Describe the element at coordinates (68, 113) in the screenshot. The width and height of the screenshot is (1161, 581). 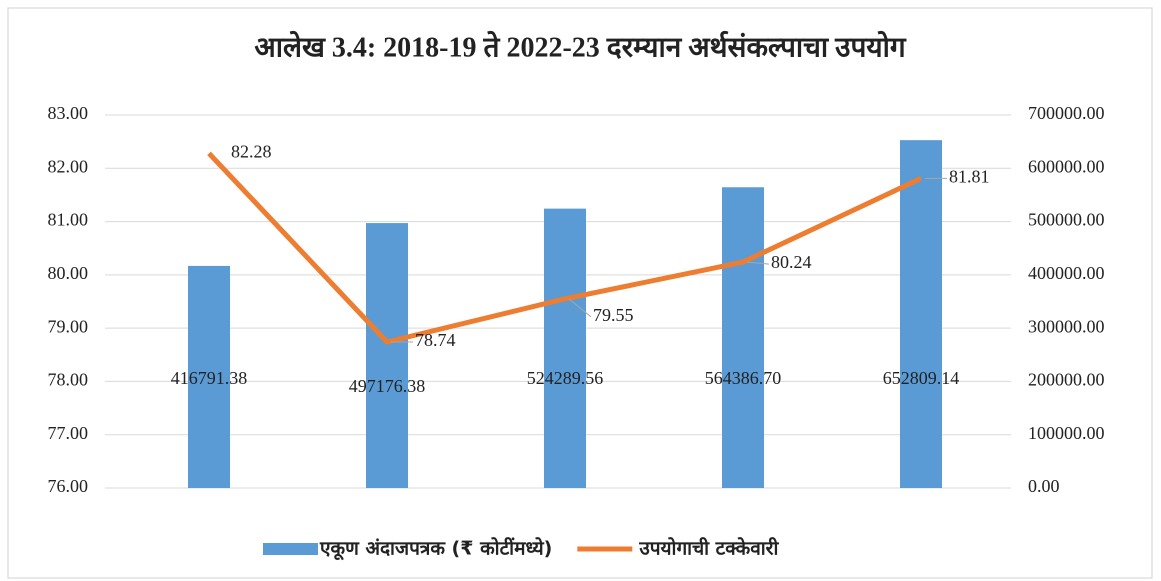
I see `y-tick-label: 83.00` at that location.